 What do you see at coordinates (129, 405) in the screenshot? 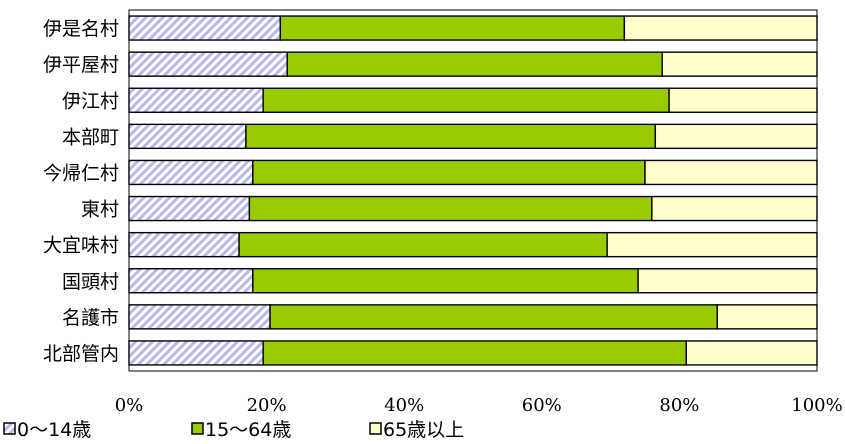
I see `x-tick-label: 0%` at bounding box center [129, 405].